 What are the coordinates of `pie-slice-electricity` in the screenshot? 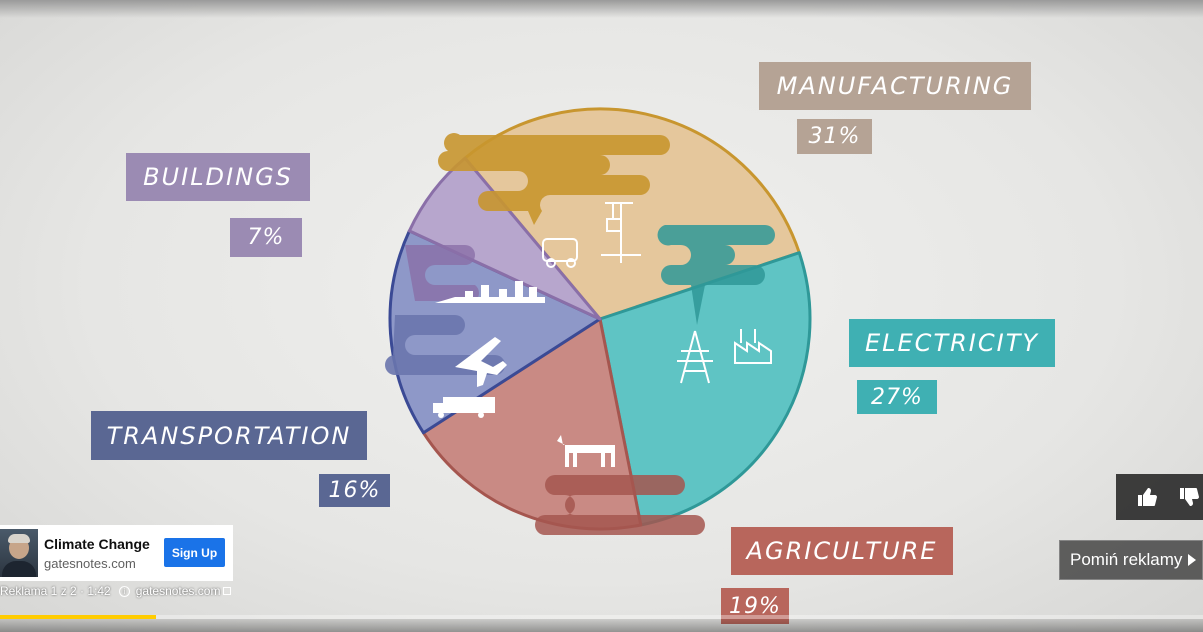 It's located at (705, 389).